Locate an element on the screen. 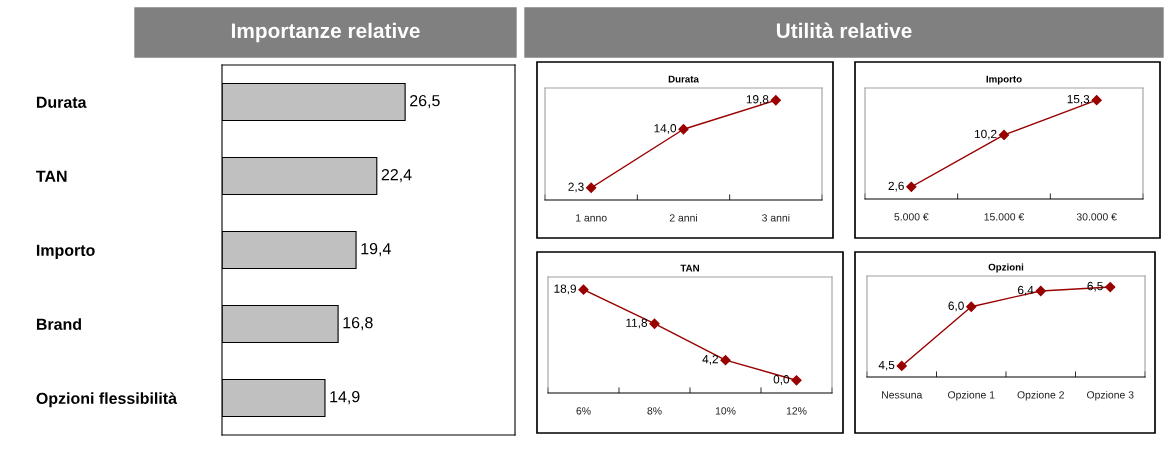 The height and width of the screenshot is (451, 1168). x-tick-label: Opzione 3 is located at coordinates (1110, 395).